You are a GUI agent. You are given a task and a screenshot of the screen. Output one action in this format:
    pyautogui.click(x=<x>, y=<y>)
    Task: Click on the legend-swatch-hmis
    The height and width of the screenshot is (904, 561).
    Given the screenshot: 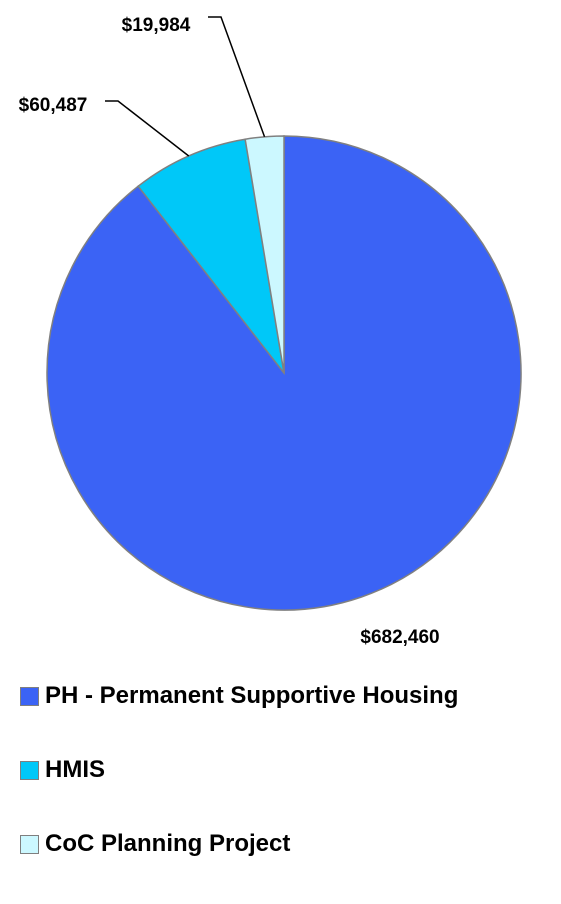 What is the action you would take?
    pyautogui.click(x=29, y=770)
    